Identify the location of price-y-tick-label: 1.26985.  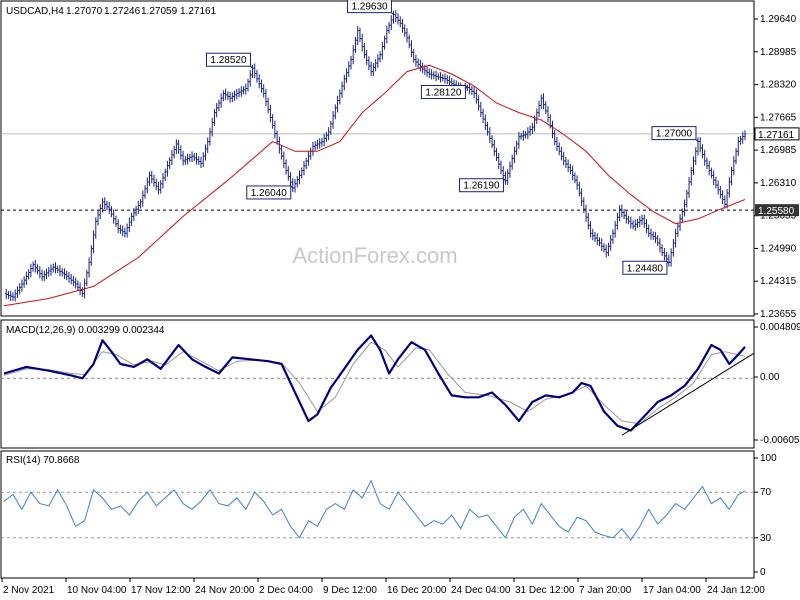
(778, 150).